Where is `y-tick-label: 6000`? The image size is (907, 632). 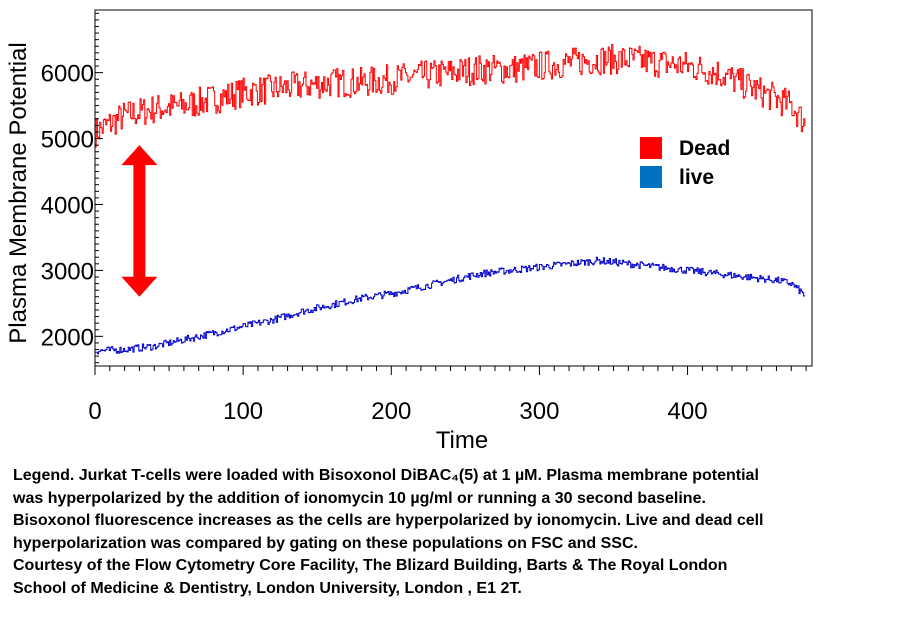 y-tick-label: 6000 is located at coordinates (67, 74).